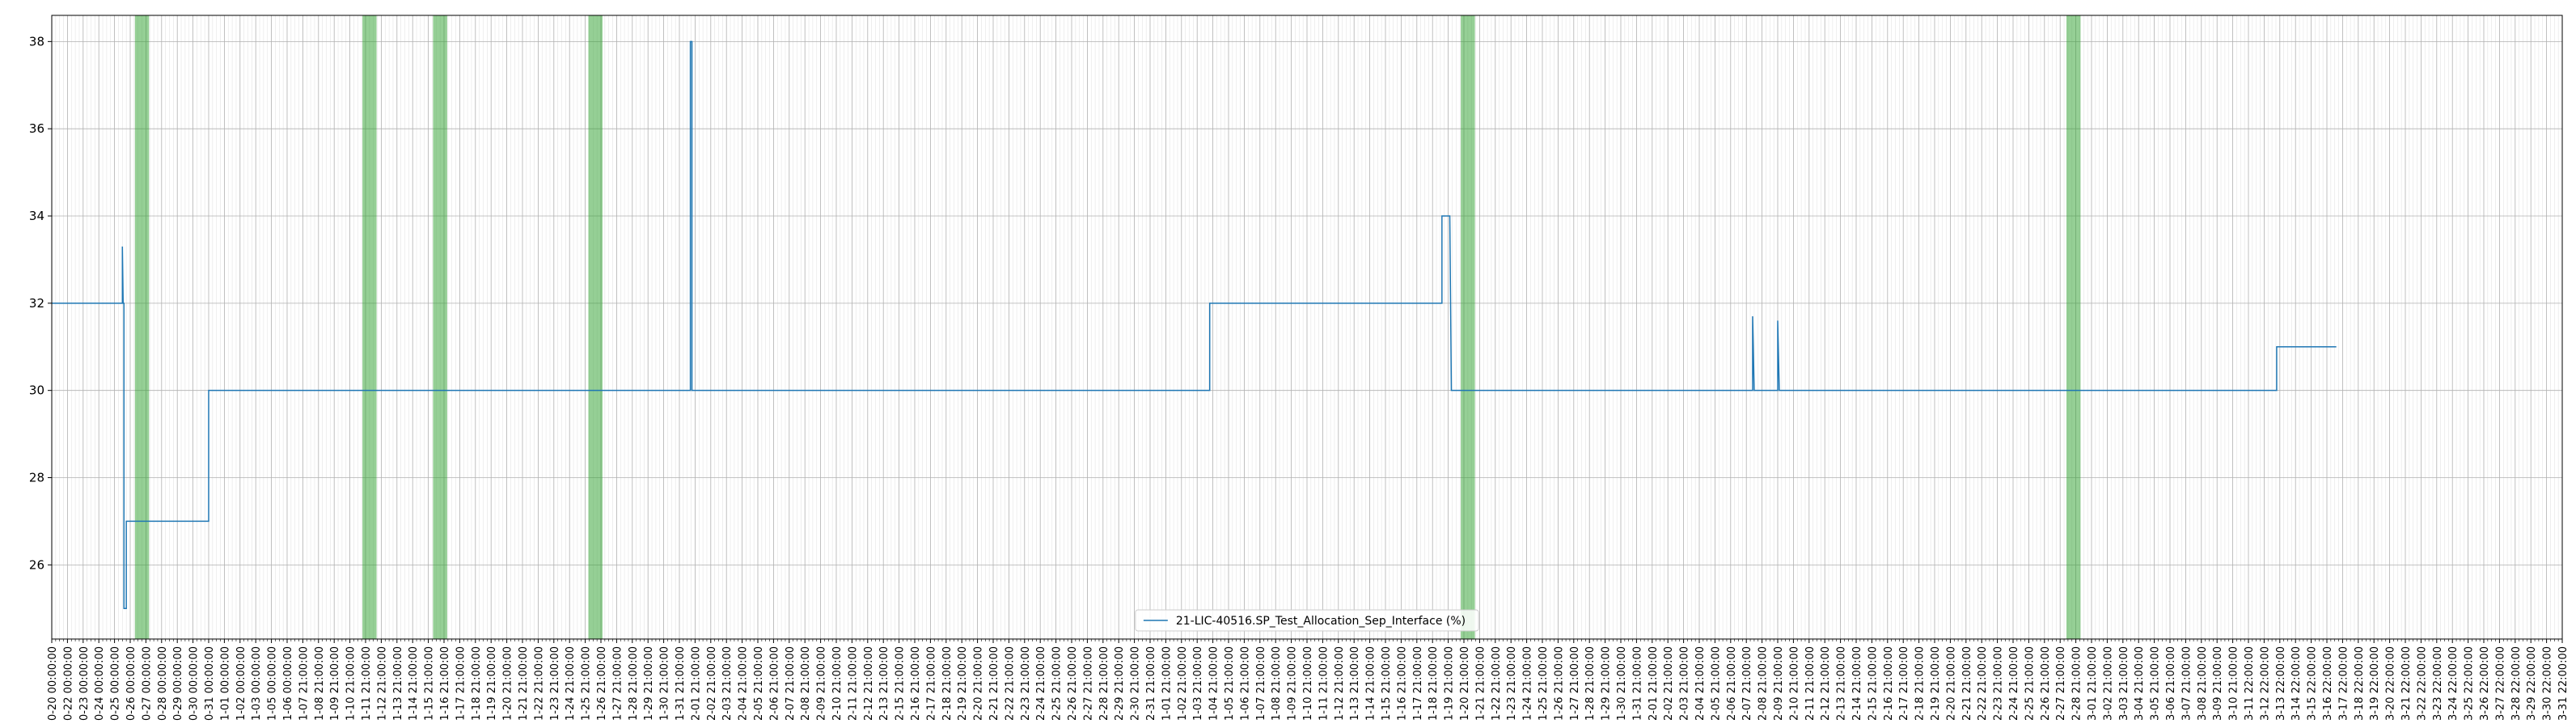 The width and height of the screenshot is (2576, 728). I want to click on x-tick-label: 3-08 21:00:00, so click(2203, 684).